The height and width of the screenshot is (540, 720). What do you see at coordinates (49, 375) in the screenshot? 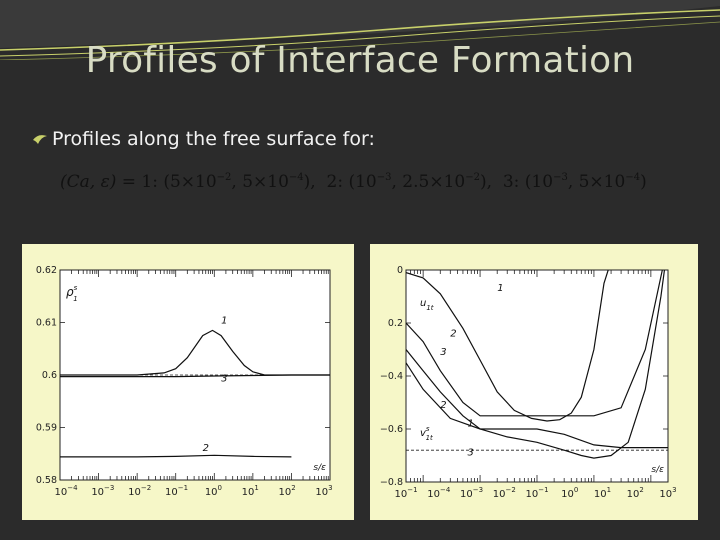
I see `y-tick-label: 0.6` at bounding box center [49, 375].